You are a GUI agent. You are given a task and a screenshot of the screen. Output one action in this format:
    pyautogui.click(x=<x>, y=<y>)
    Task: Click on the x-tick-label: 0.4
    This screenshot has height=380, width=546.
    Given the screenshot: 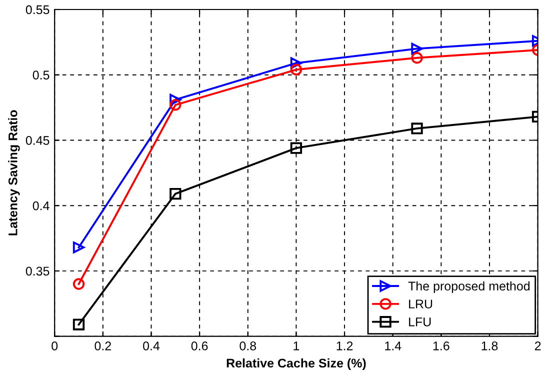 What is the action you would take?
    pyautogui.click(x=151, y=345)
    